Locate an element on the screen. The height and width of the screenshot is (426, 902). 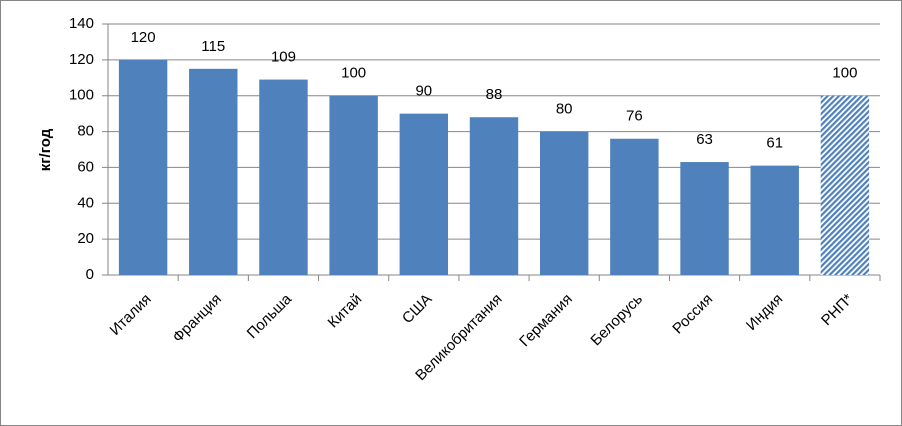
value-label: 120 is located at coordinates (143, 37).